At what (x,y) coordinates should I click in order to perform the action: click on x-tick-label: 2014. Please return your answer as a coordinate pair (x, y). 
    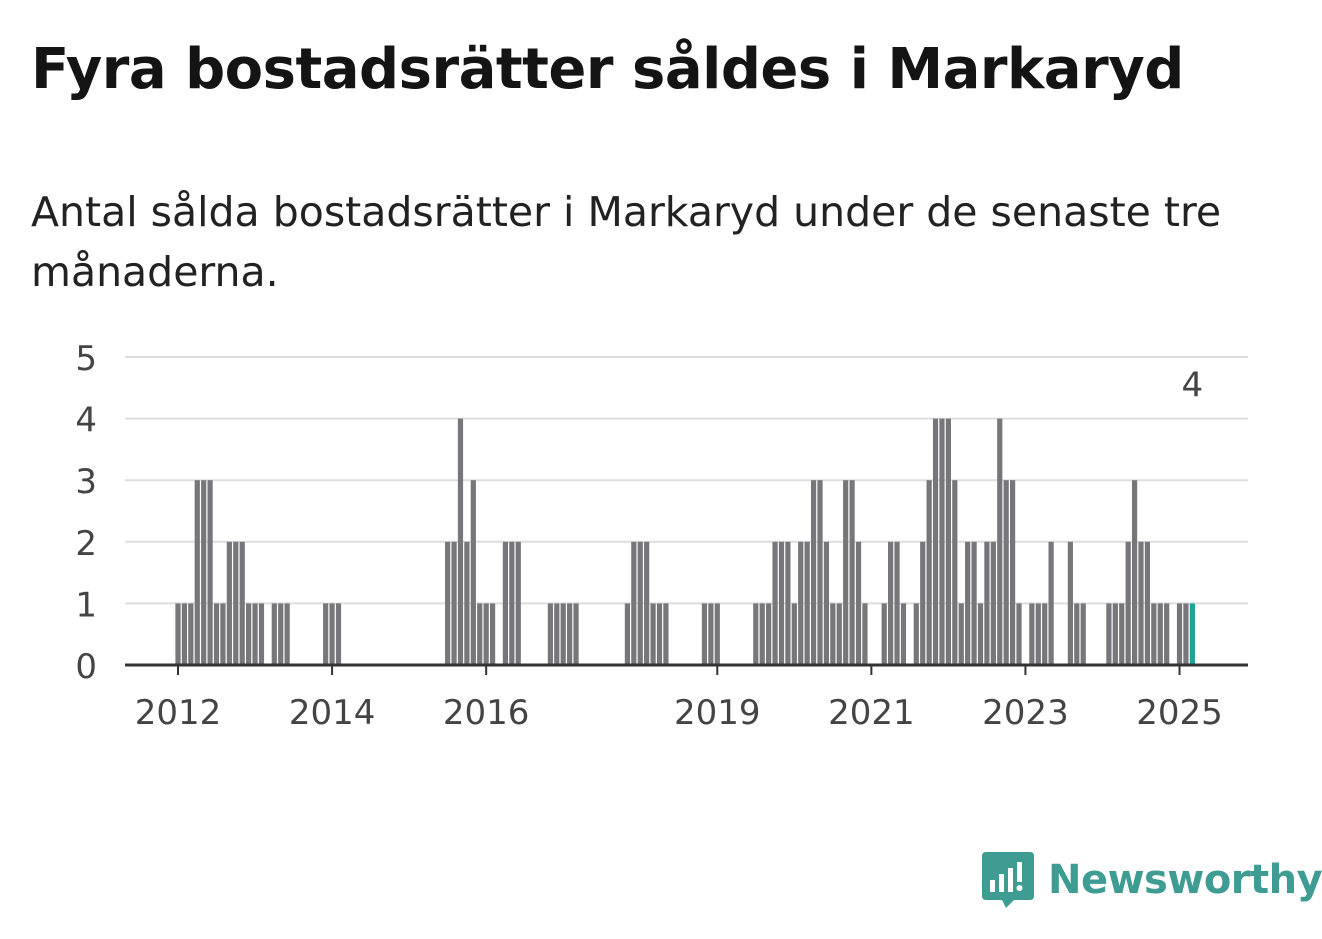
    Looking at the image, I should click on (332, 713).